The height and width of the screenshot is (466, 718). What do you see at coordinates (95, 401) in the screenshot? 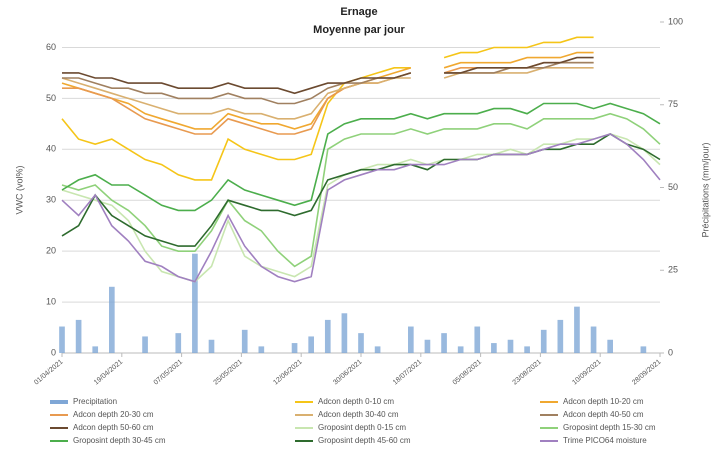
I see `legend-label: Precipitation` at bounding box center [95, 401].